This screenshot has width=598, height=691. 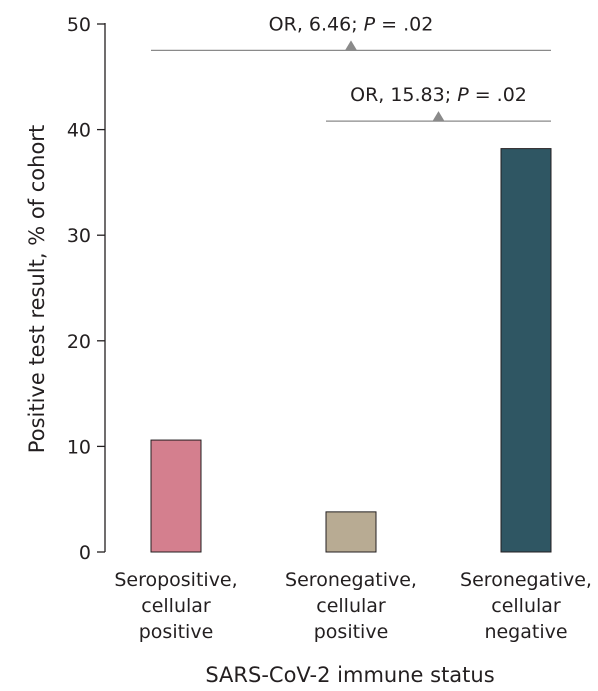 What do you see at coordinates (79, 131) in the screenshot?
I see `y-tick-label: 40` at bounding box center [79, 131].